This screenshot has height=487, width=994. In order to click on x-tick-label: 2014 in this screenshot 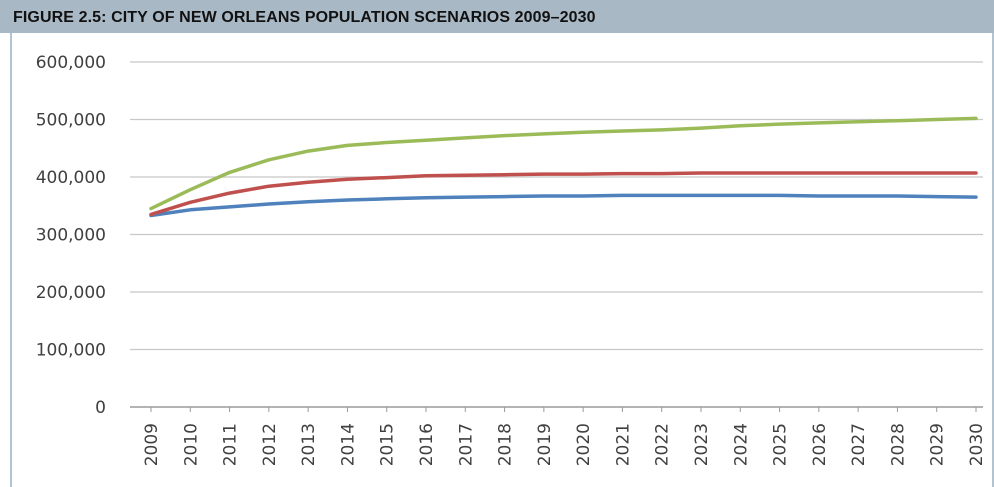, I will do `click(348, 444)`.